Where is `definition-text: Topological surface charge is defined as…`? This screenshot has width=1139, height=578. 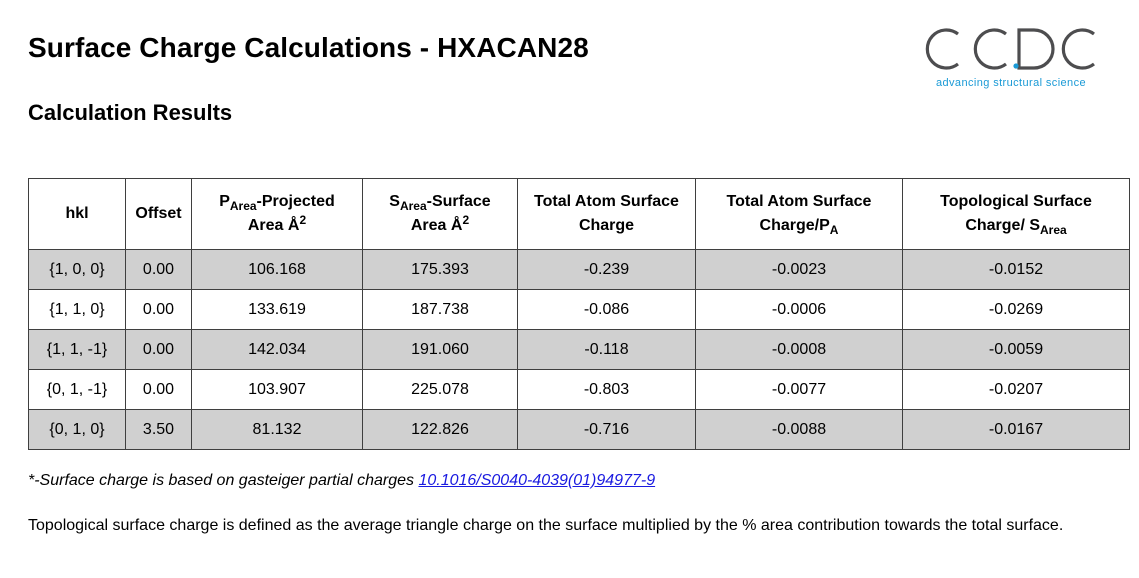 definition-text: Topological surface charge is defined as… is located at coordinates (546, 525).